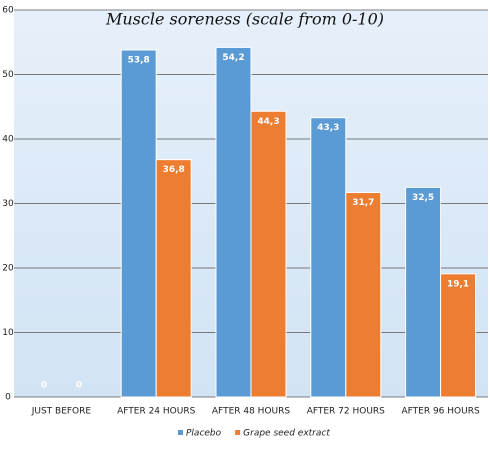  What do you see at coordinates (8, 333) in the screenshot?
I see `y-tick-label: 10` at bounding box center [8, 333].